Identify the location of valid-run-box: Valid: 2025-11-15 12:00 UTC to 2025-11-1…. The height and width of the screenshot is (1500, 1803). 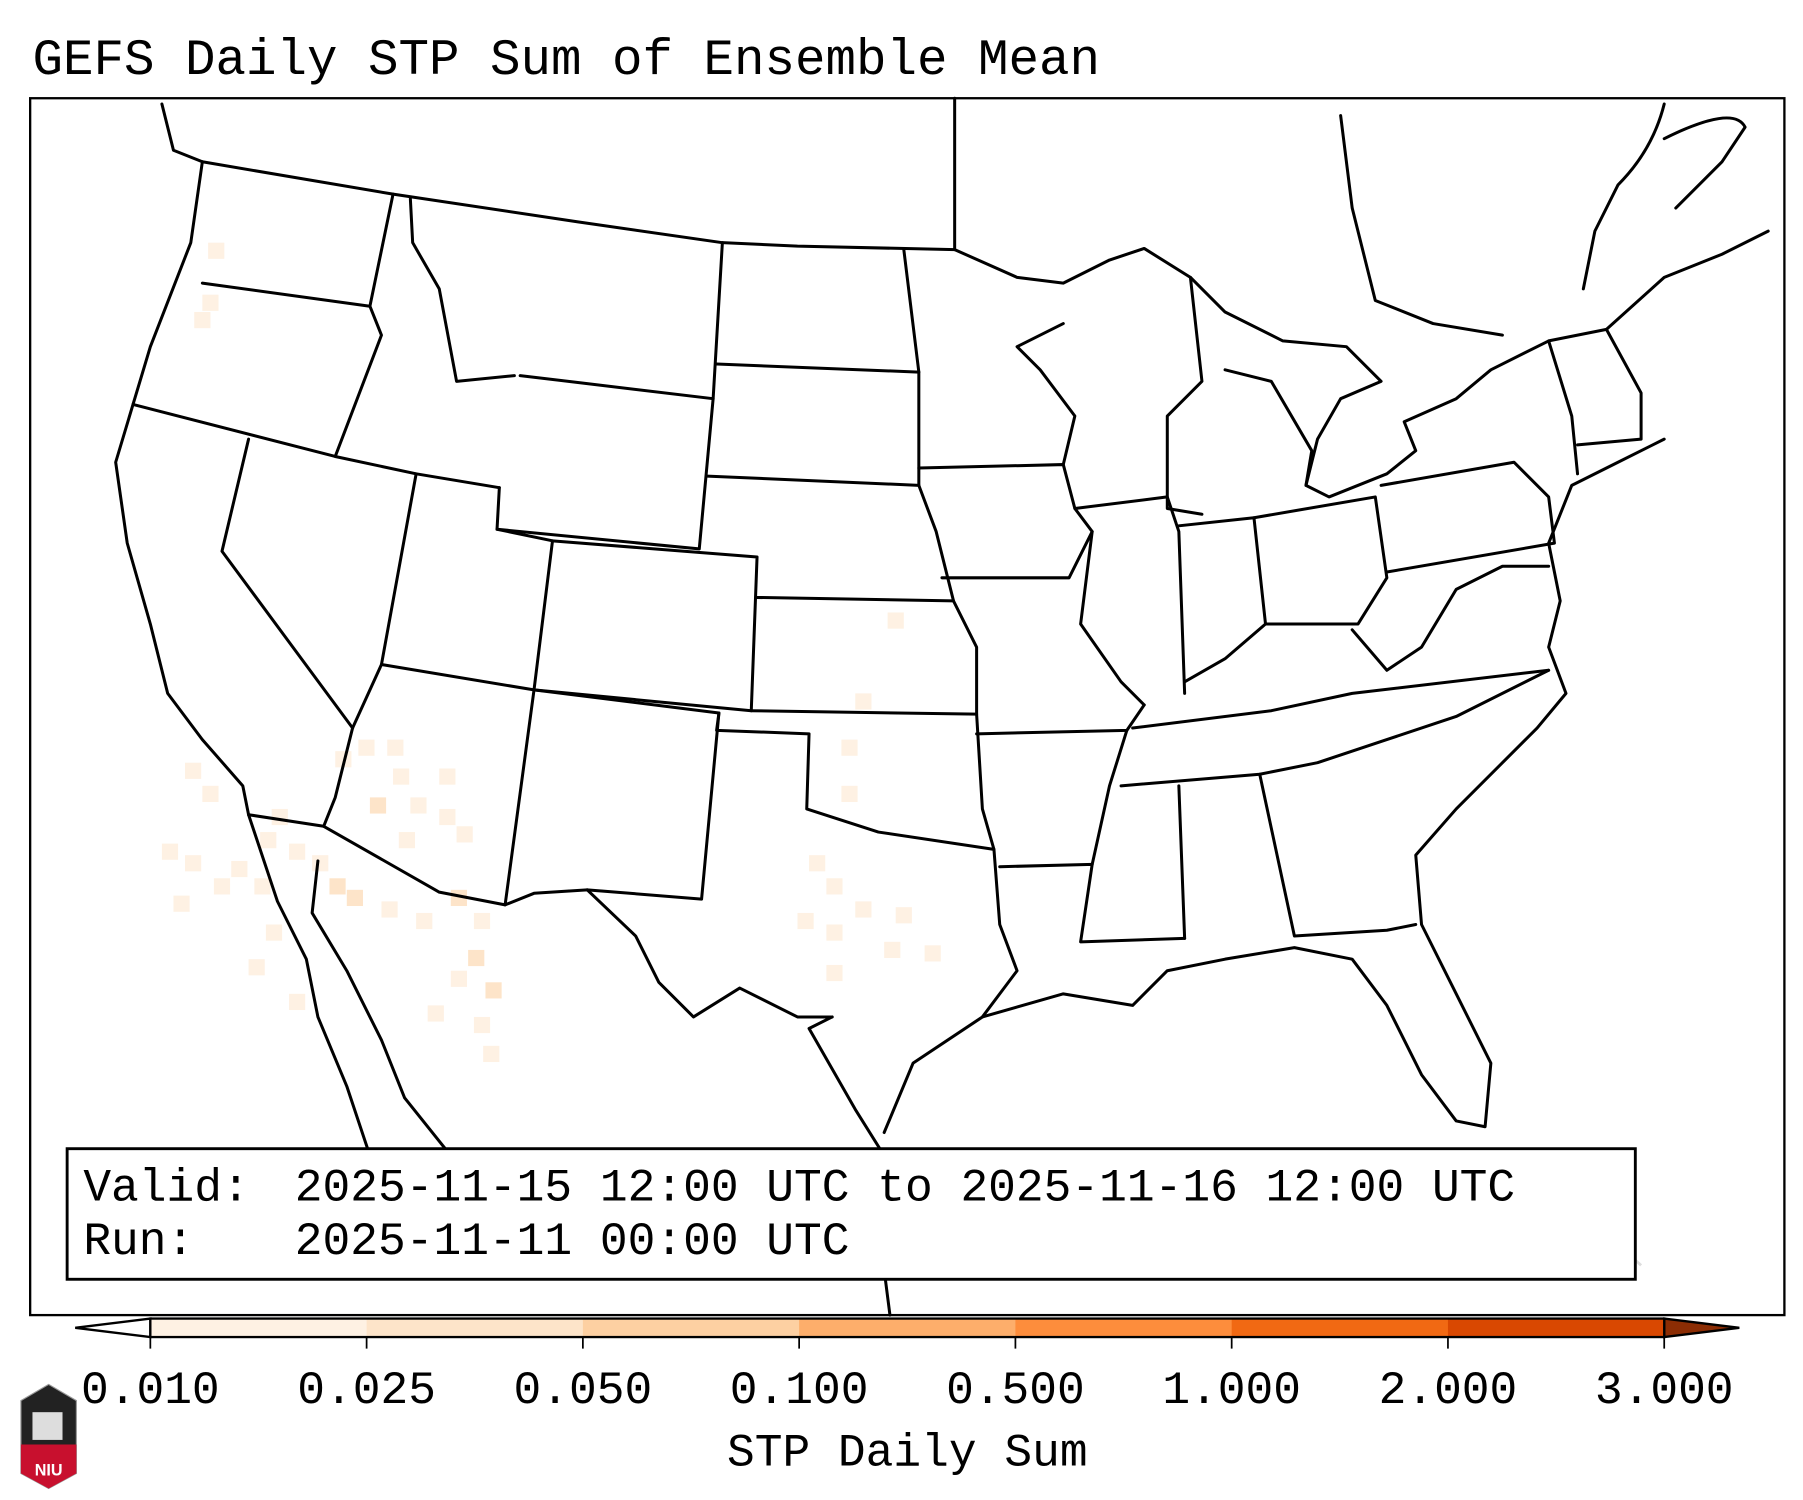
(851, 1214).